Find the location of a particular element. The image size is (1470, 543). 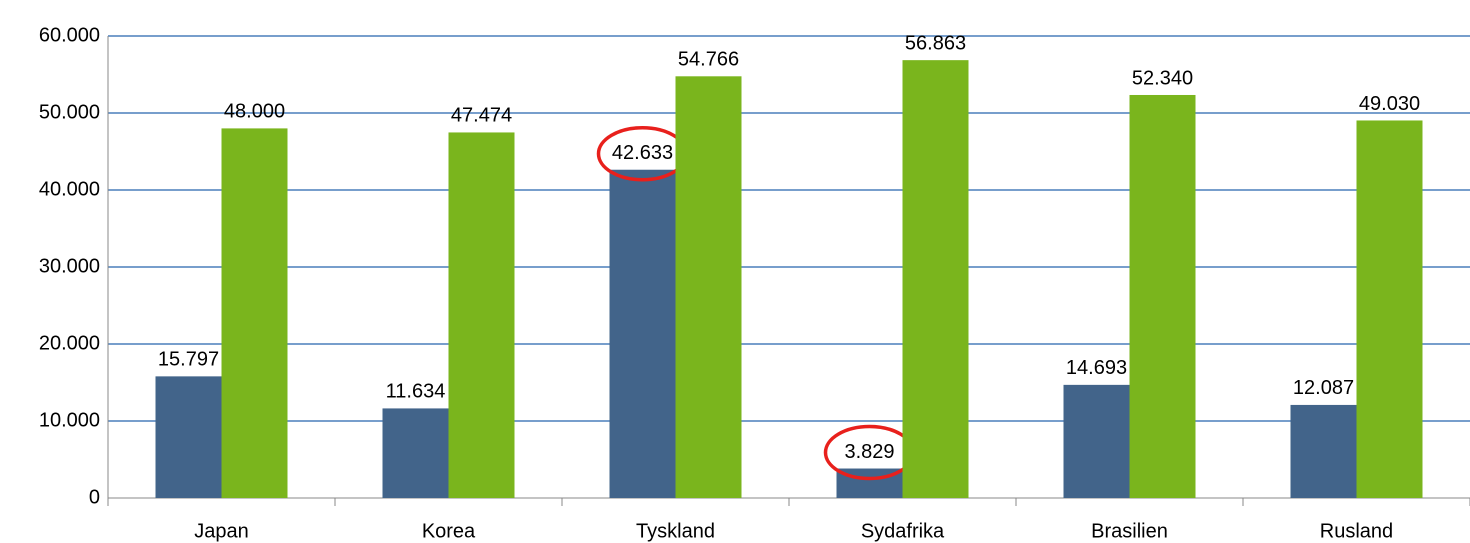

data-label: 49.030 is located at coordinates (1389, 104).